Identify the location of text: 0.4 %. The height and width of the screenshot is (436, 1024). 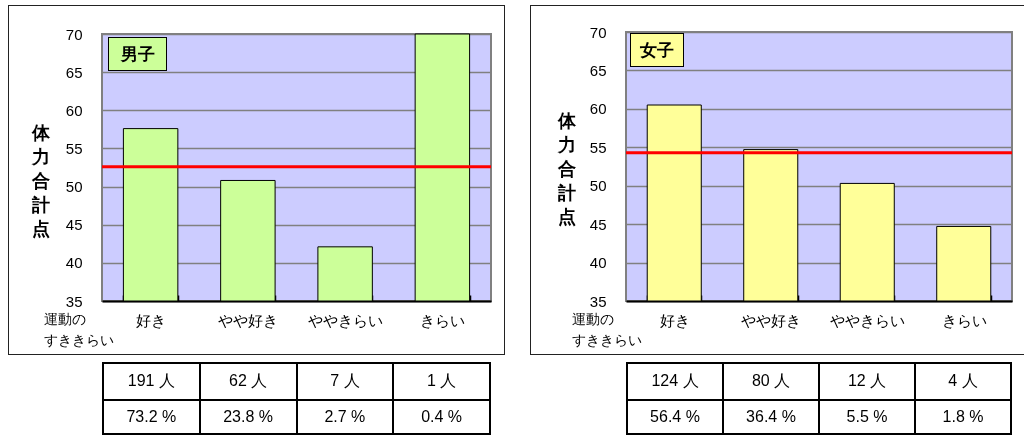
(441, 417).